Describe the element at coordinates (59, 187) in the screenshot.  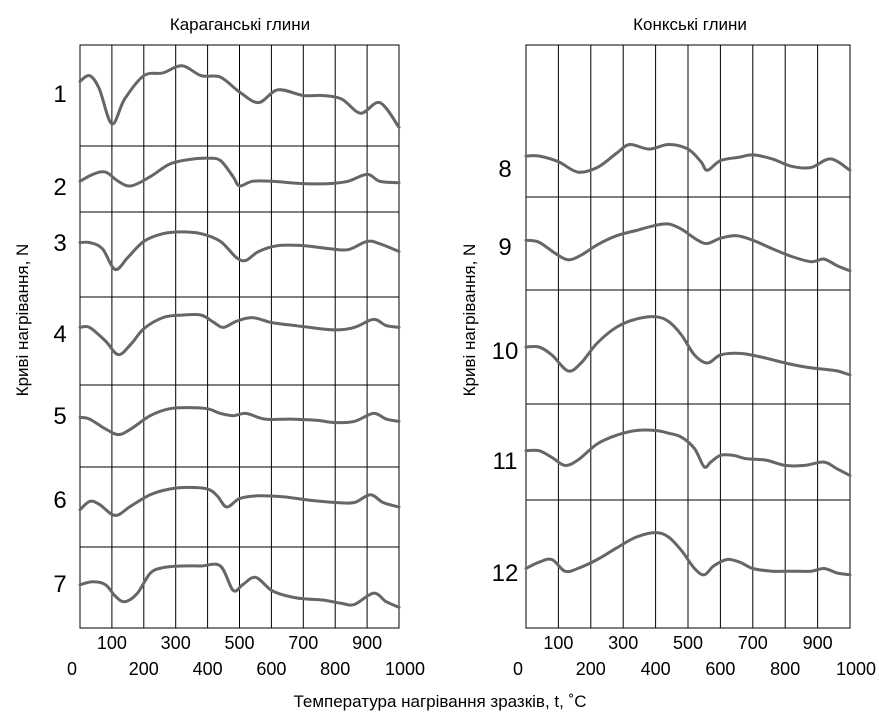
I see `curve-number-label: 2` at that location.